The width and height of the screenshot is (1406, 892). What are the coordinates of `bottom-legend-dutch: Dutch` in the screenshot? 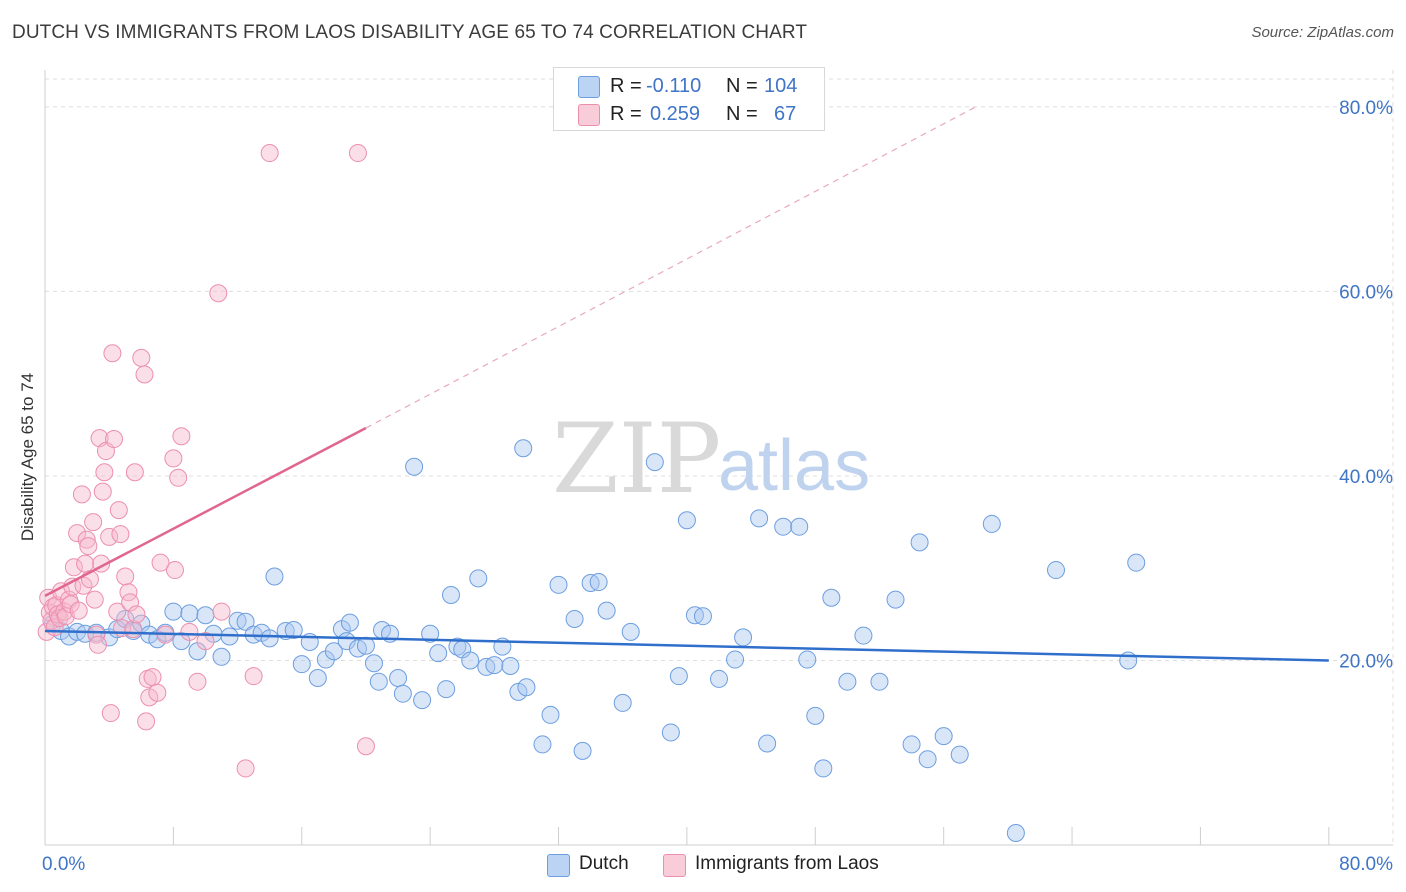 It's located at (597, 865).